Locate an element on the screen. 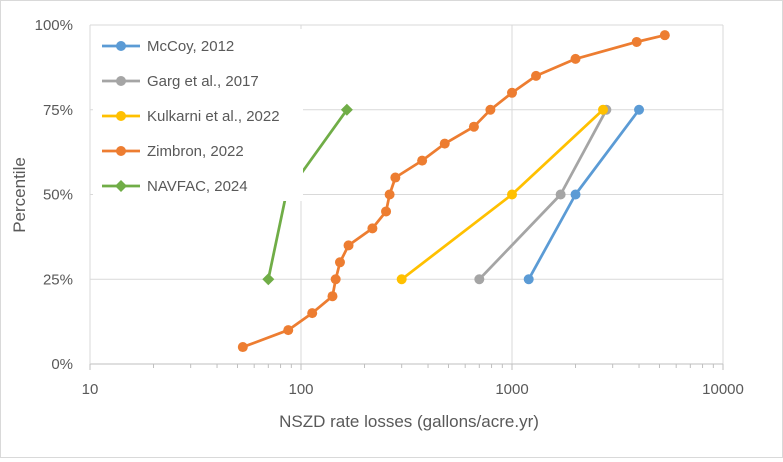  x-tick-label: 10 is located at coordinates (90, 389).